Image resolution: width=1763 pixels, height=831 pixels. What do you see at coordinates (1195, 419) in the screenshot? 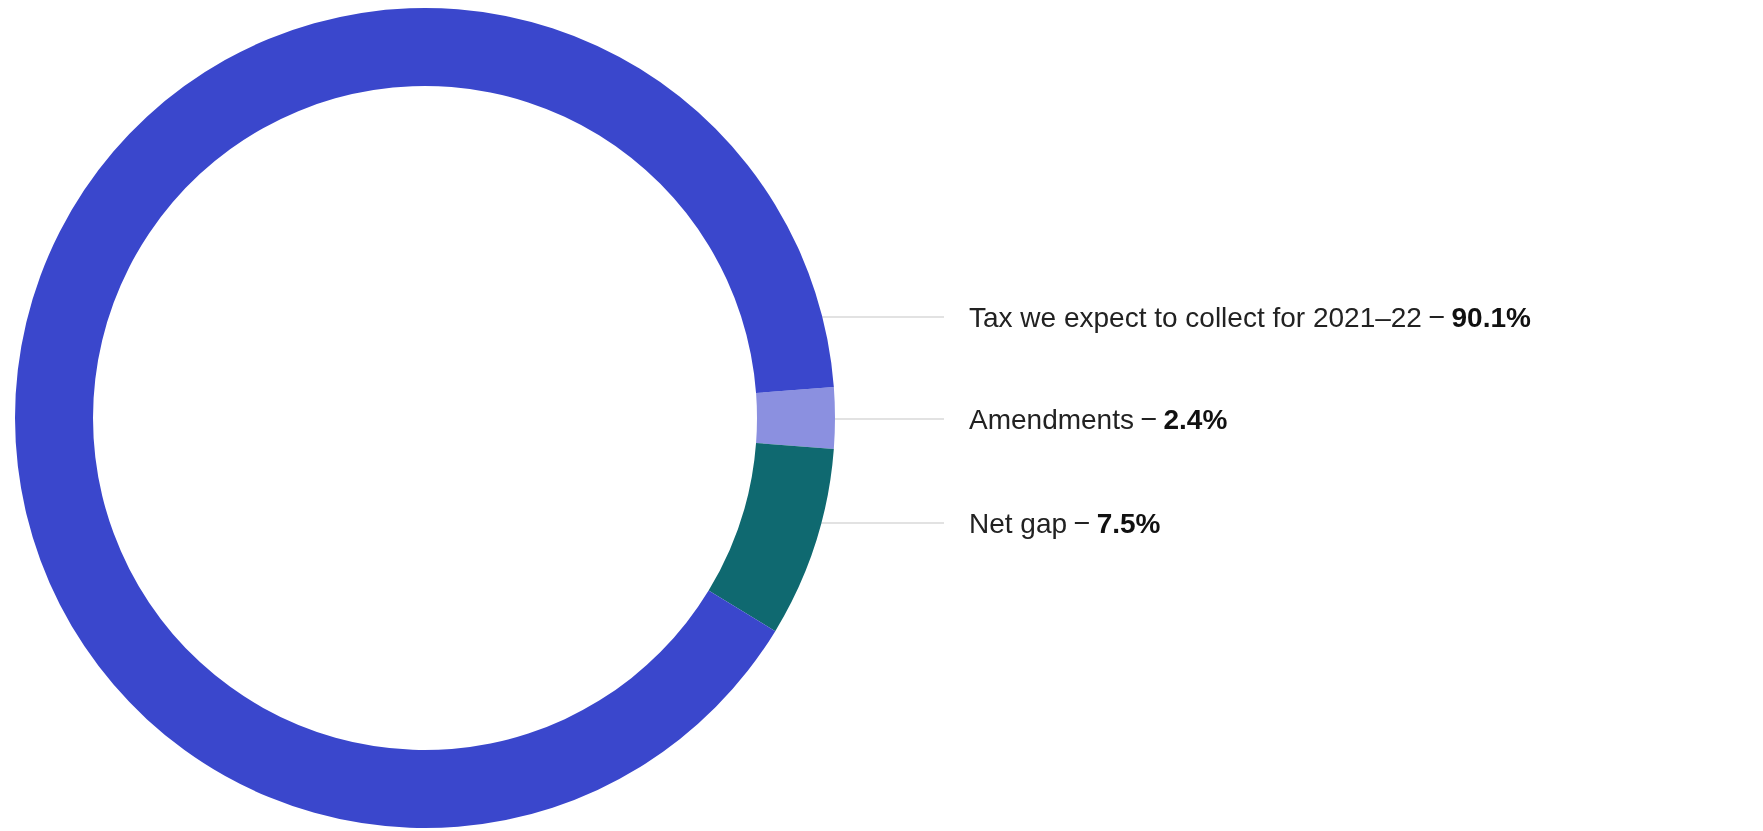
I see `data-label: 2.4%` at bounding box center [1195, 419].